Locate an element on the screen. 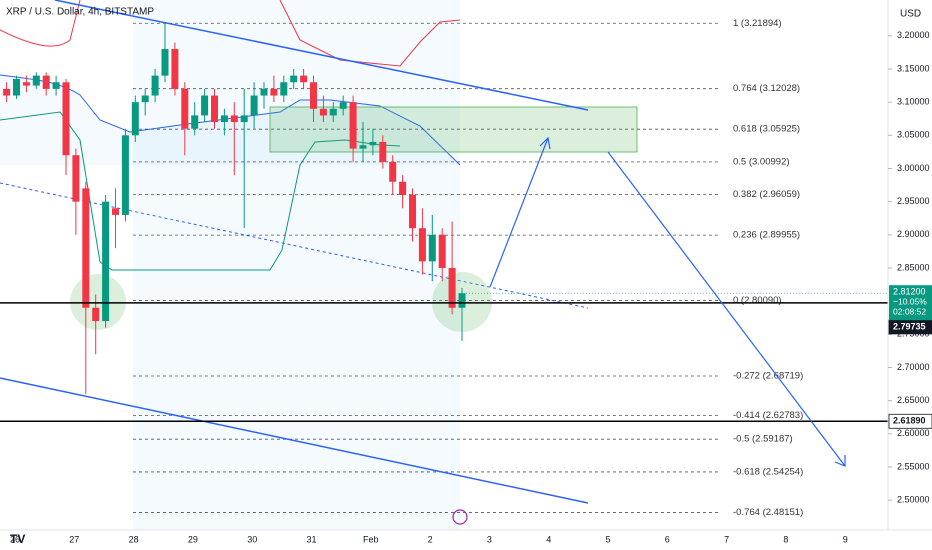 This screenshot has height=550, width=932. y-tick-label: 3.15000 is located at coordinates (913, 68).